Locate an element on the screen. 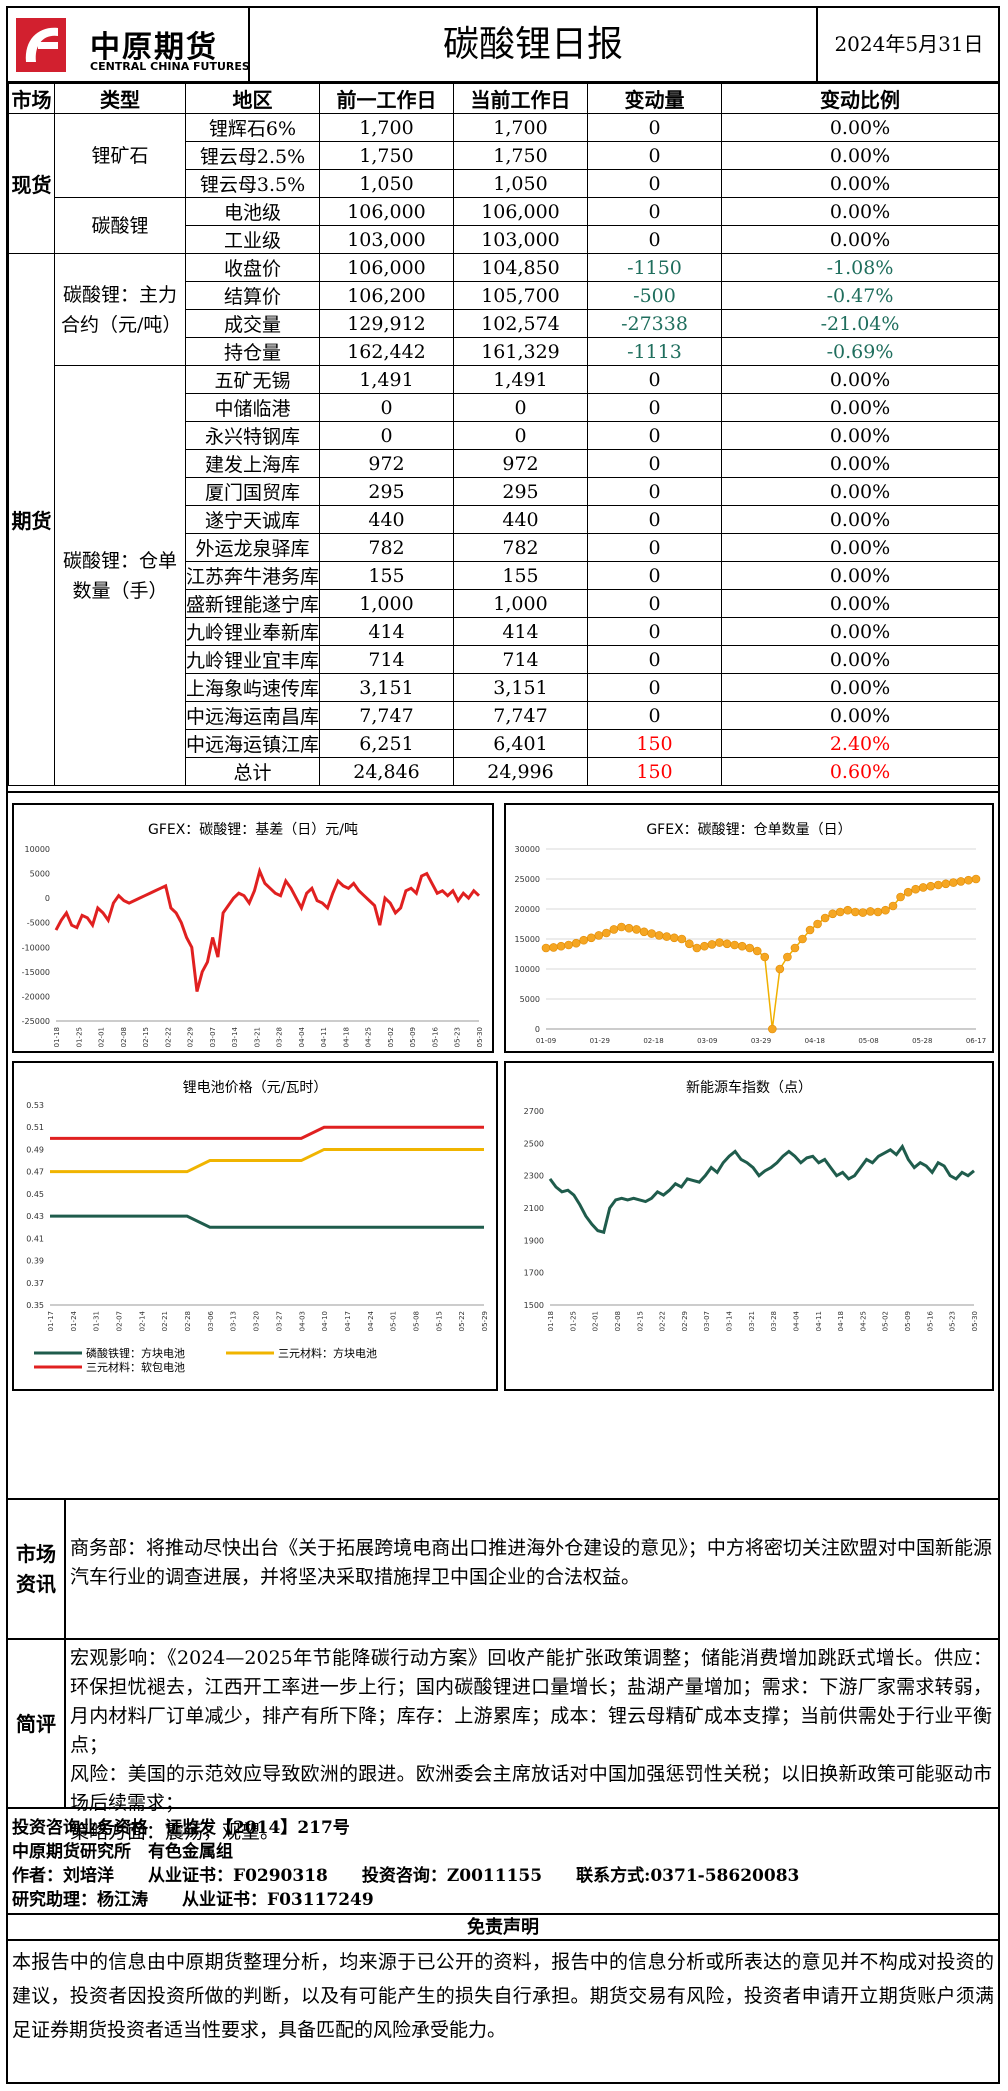 The width and height of the screenshot is (1008, 2091). cell-curr: 1,700 is located at coordinates (520, 127).